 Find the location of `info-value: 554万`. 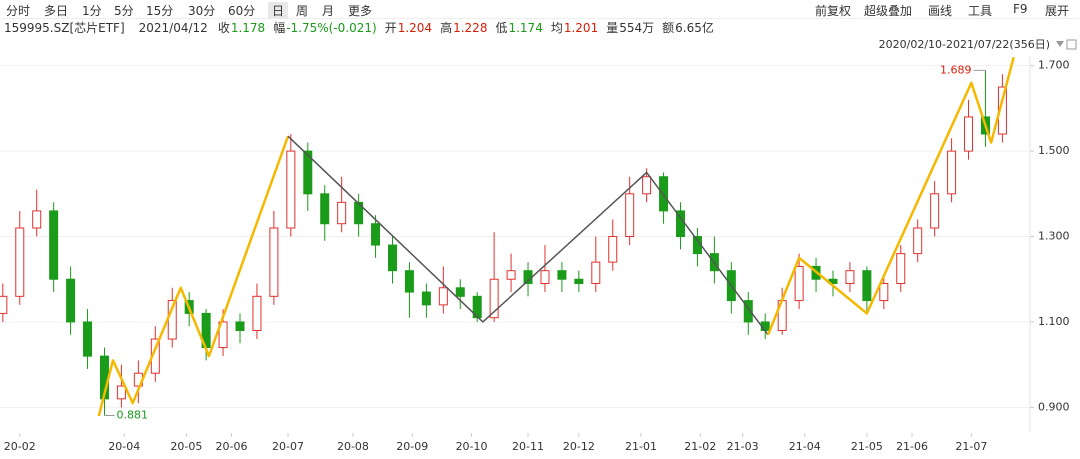

info-value: 554万 is located at coordinates (637, 28).